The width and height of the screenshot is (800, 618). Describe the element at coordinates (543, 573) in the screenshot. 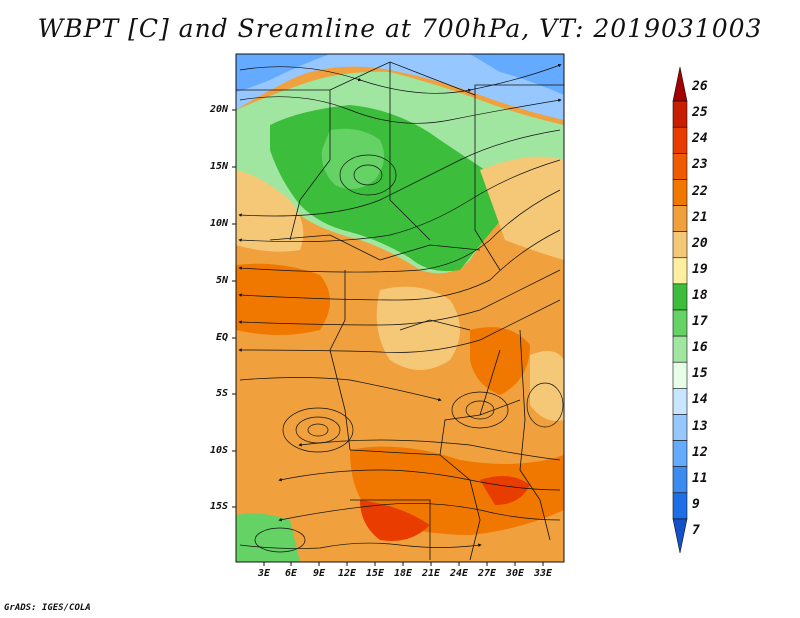

I see `lon-label: 33E` at that location.